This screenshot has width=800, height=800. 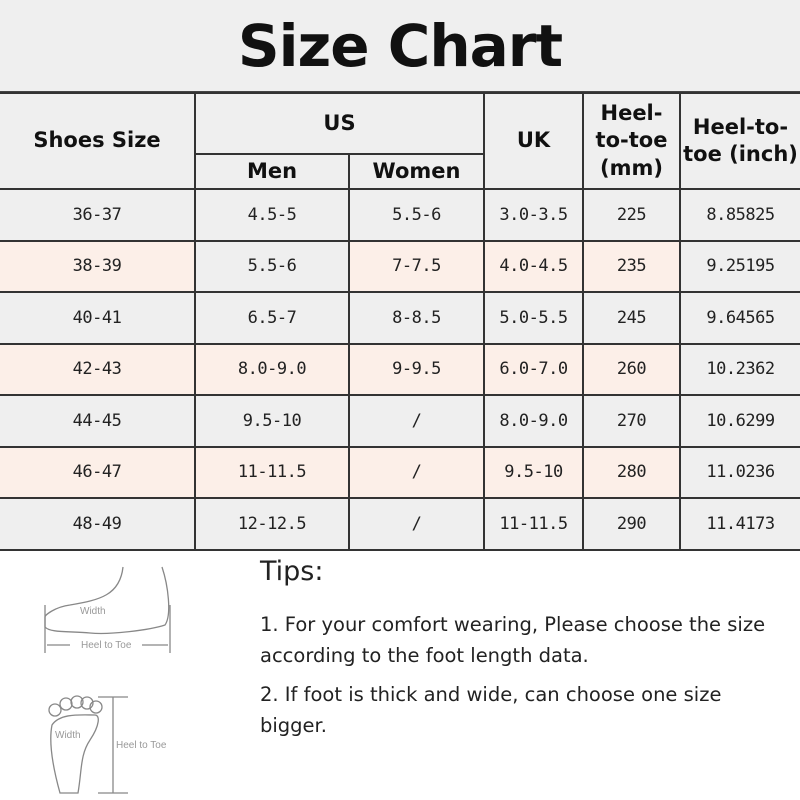 What do you see at coordinates (631, 524) in the screenshot?
I see `cell-heel-mm: 290` at bounding box center [631, 524].